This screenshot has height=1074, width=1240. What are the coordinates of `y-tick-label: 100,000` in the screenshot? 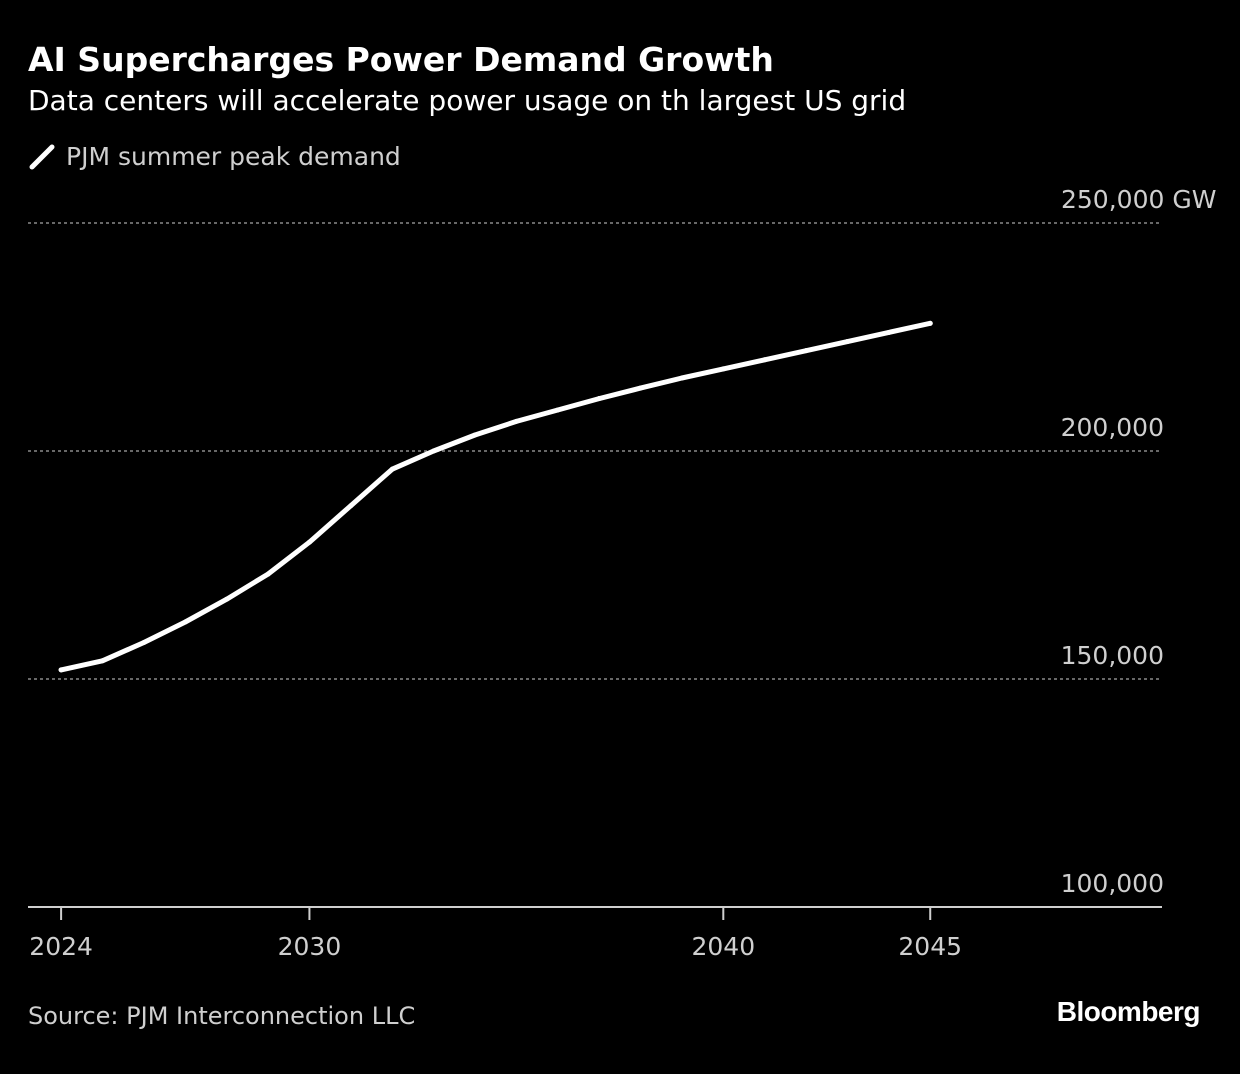 It's located at (1112, 883).